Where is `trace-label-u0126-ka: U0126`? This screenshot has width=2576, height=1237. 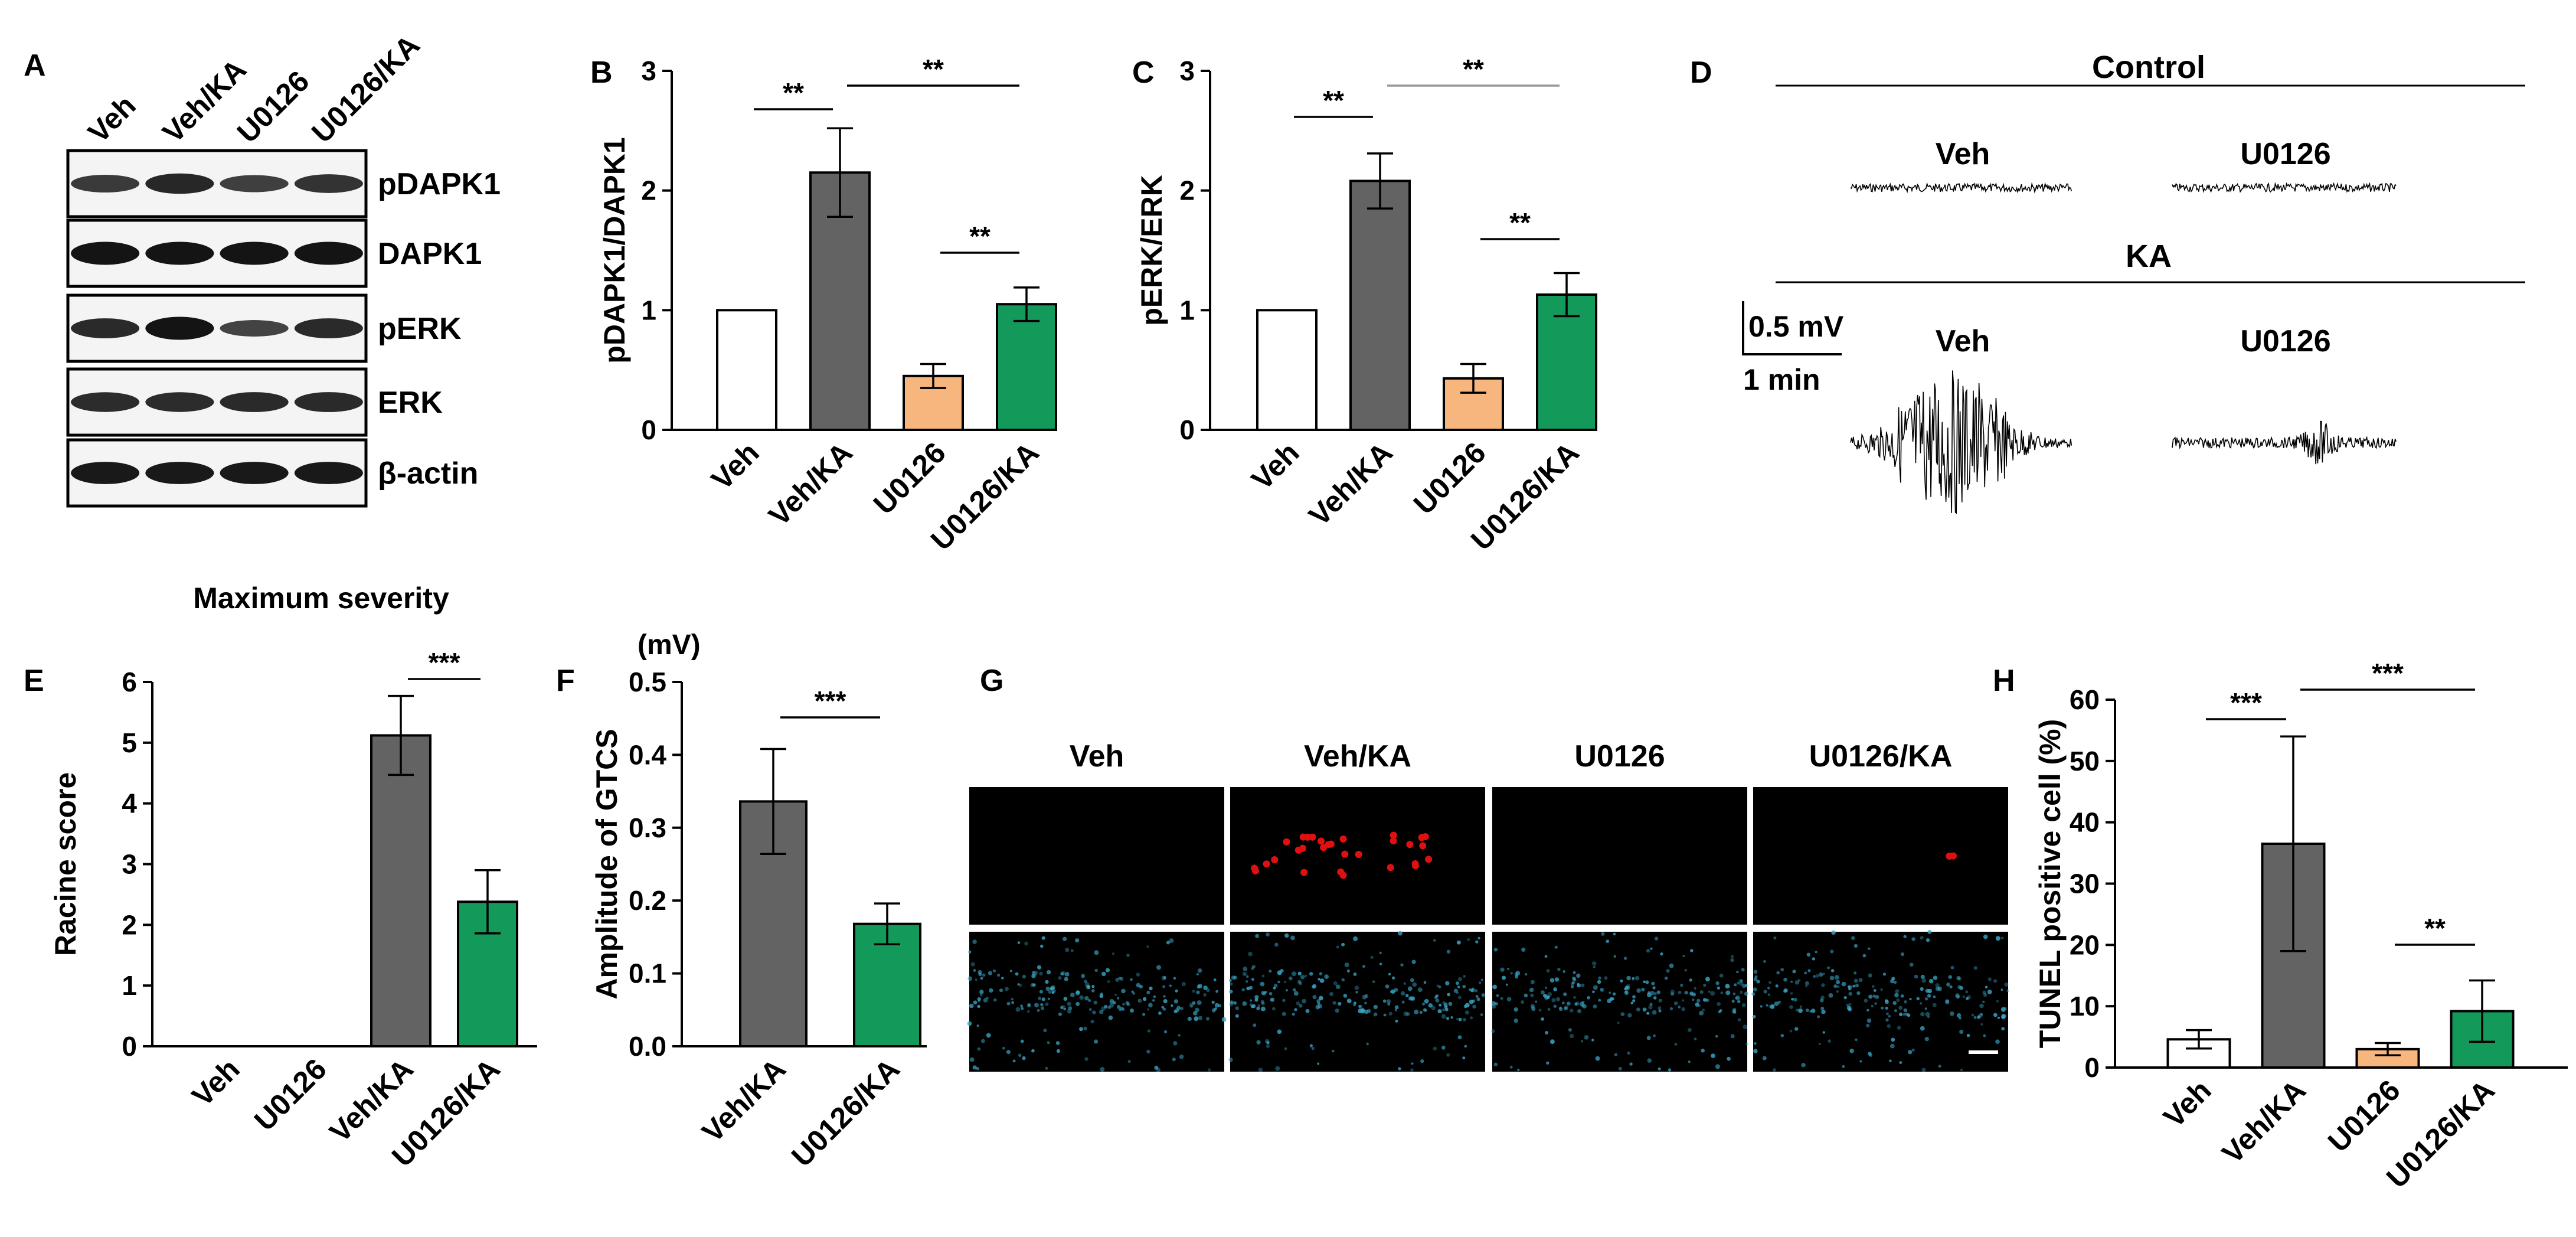
trace-label-u0126-ka: U0126 is located at coordinates (2285, 341).